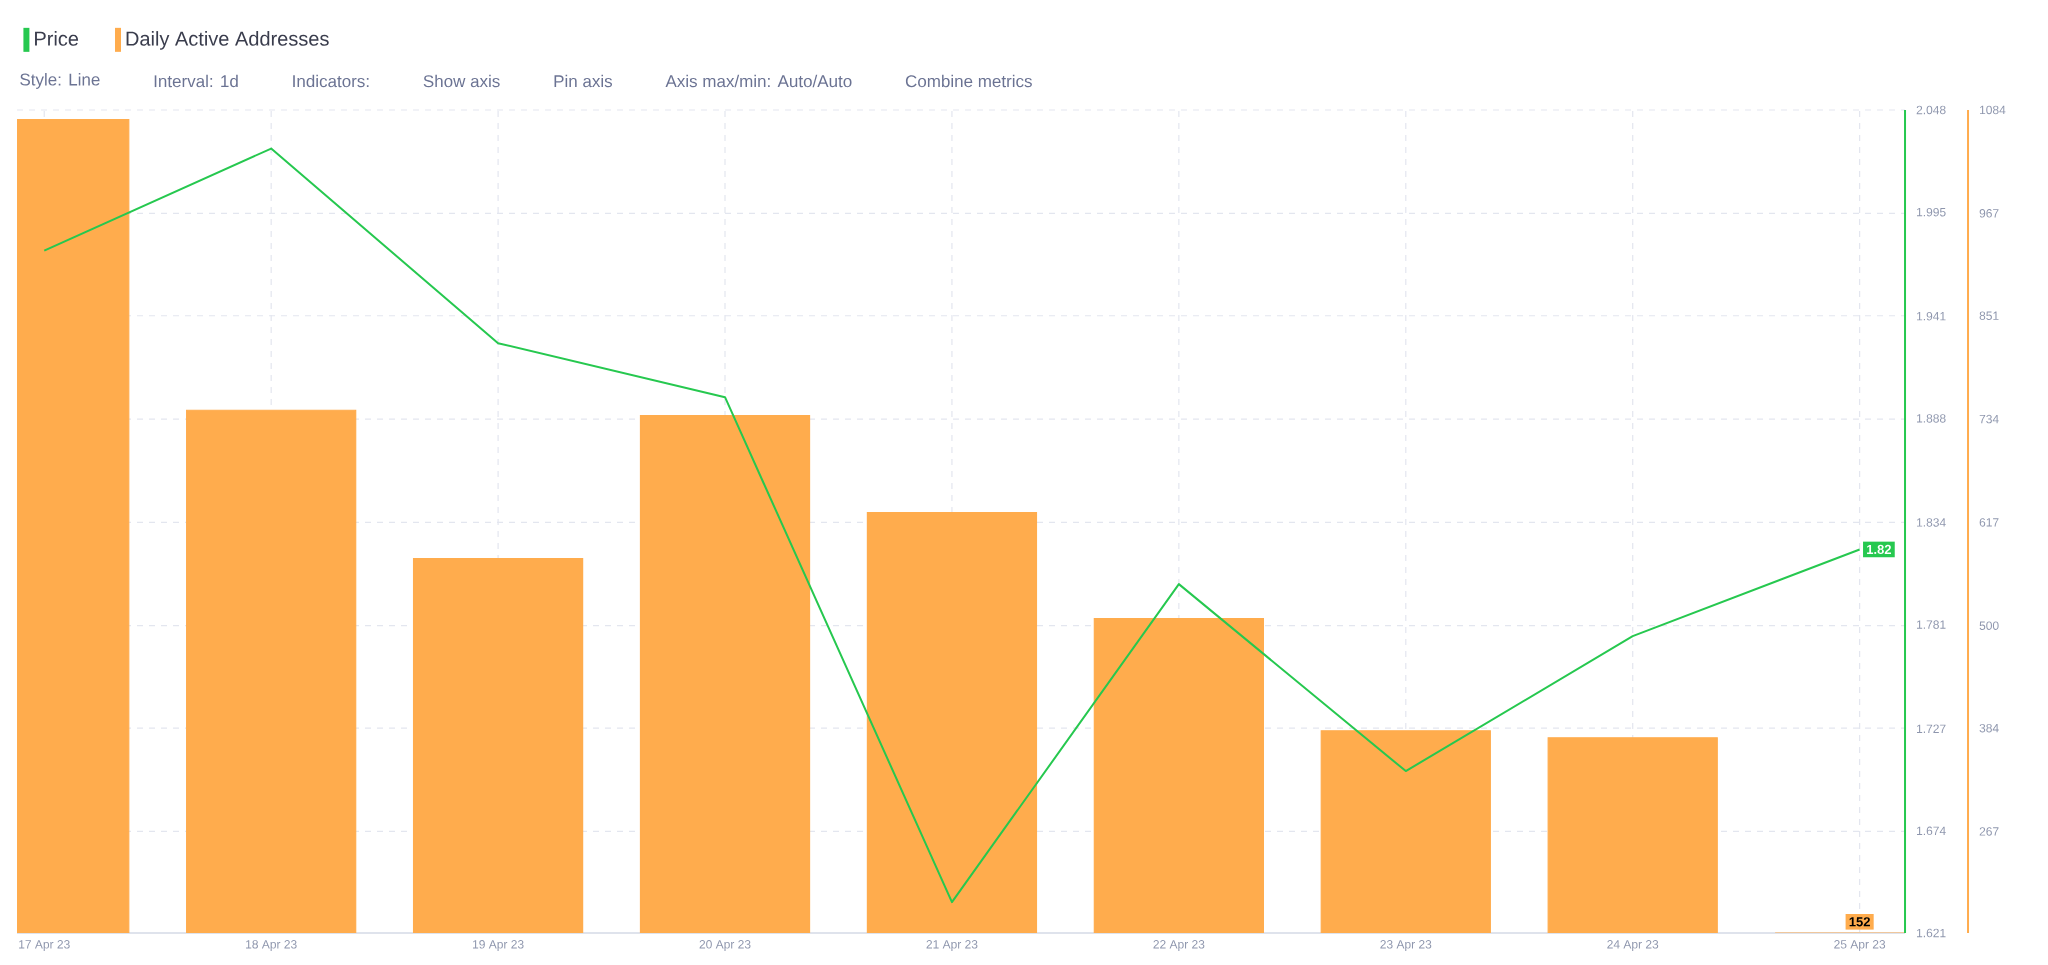 Image resolution: width=2048 pixels, height=965 pixels. What do you see at coordinates (461, 81) in the screenshot?
I see `text: Show axis` at bounding box center [461, 81].